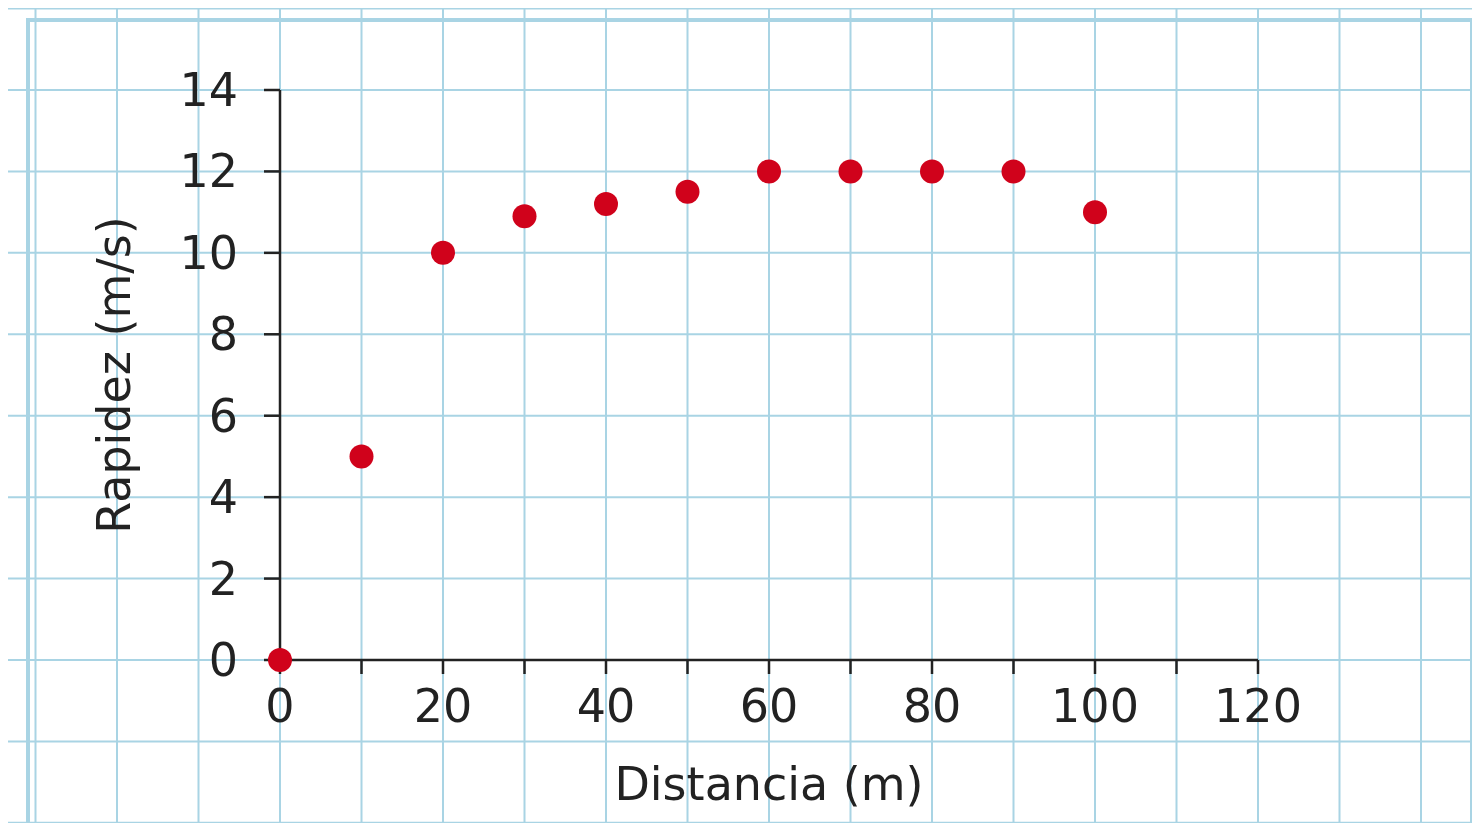 The height and width of the screenshot is (831, 1480). I want to click on x-tick-label: 60, so click(769, 706).